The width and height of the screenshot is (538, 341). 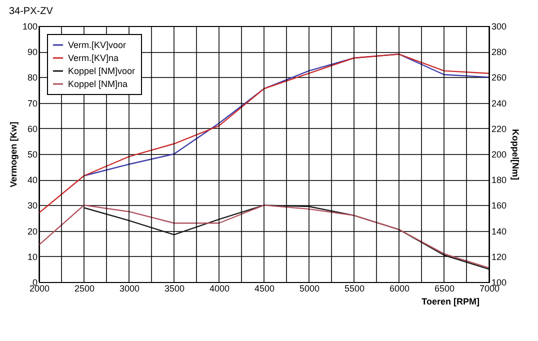 What do you see at coordinates (219, 289) in the screenshot?
I see `x-tick-label: 4000` at bounding box center [219, 289].